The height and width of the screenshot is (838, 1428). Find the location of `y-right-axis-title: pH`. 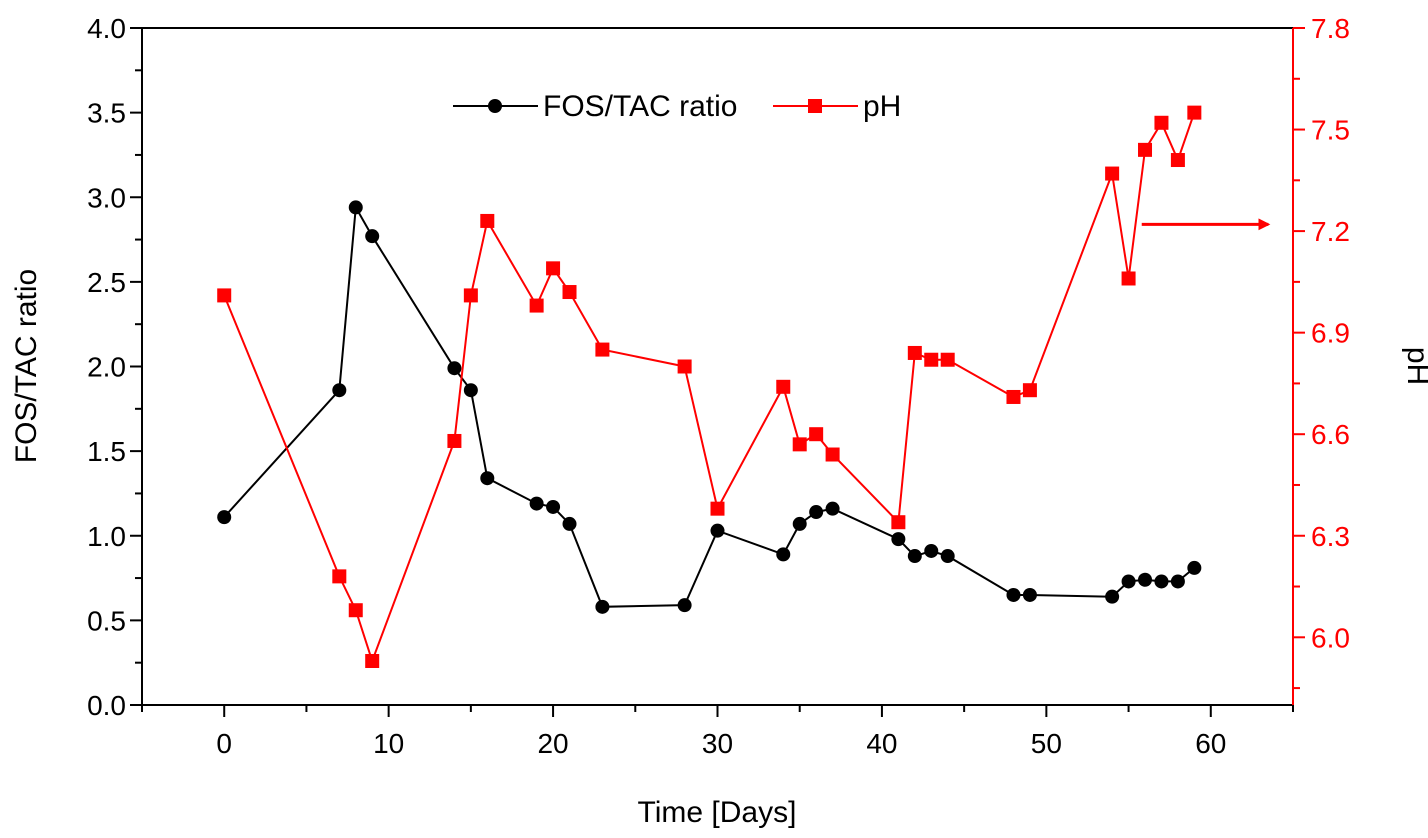

y-right-axis-title: pH is located at coordinates (1414, 366).